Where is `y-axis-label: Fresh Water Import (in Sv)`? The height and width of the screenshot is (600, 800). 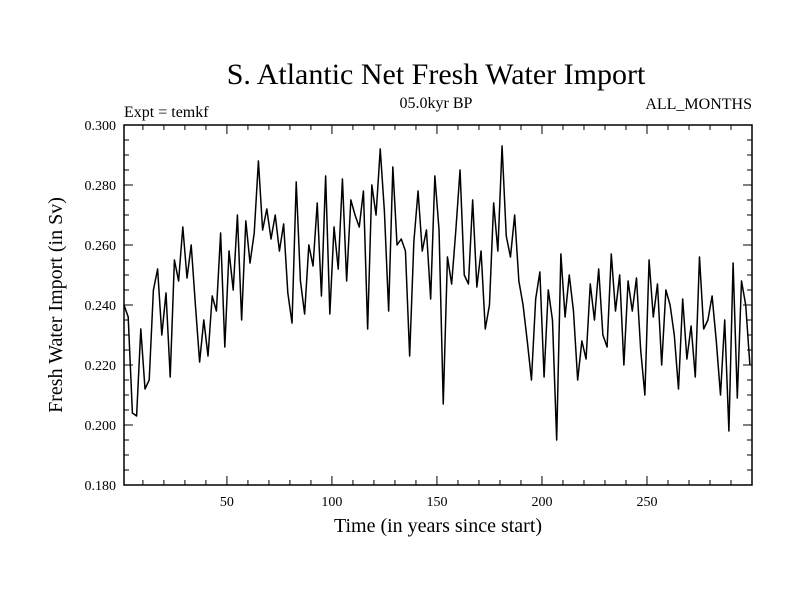
y-axis-label: Fresh Water Import (in Sv) is located at coordinates (56, 305).